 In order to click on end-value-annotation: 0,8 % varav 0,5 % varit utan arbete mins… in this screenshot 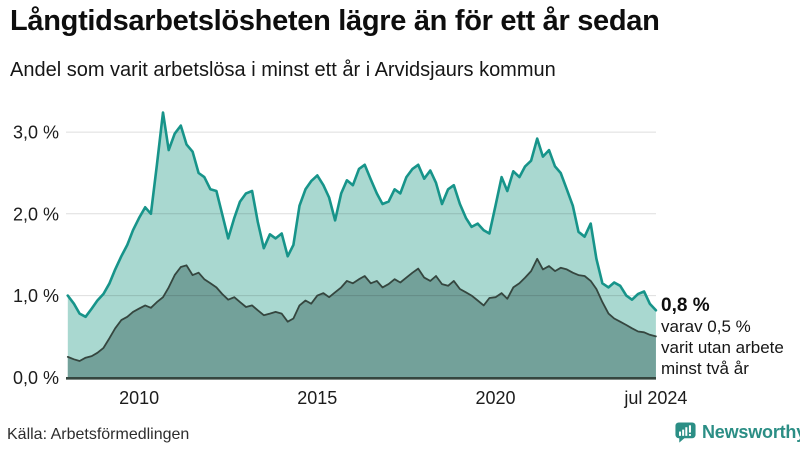, I will do `click(730, 337)`.